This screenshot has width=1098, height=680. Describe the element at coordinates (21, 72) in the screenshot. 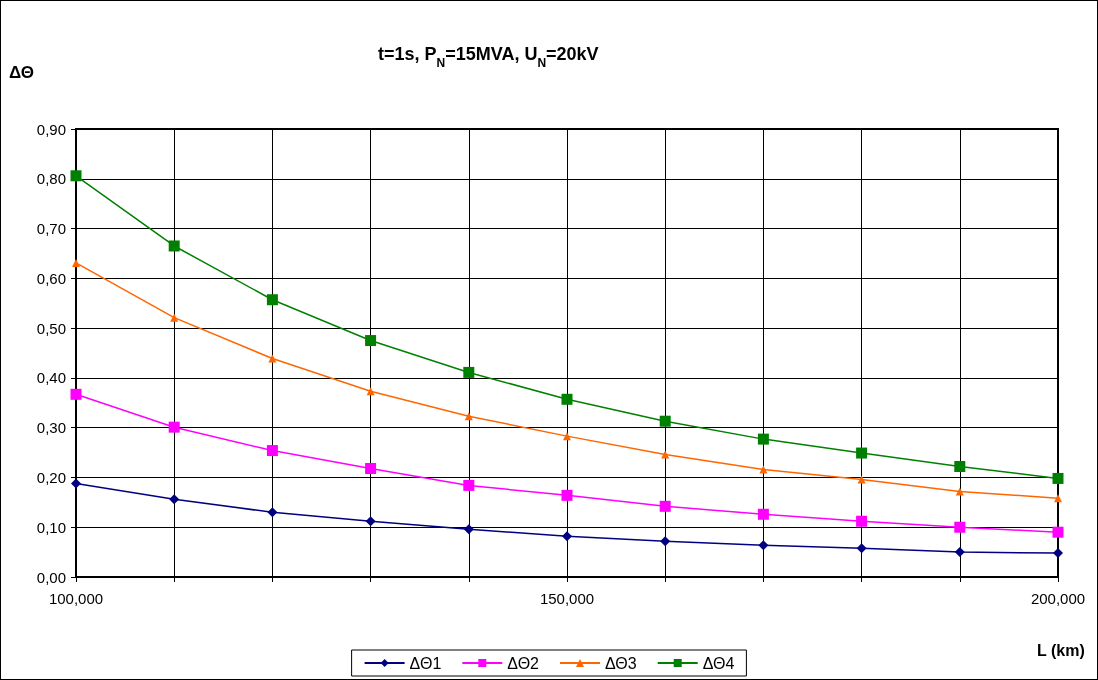

I see `y-axis-title: ΔΘ` at that location.